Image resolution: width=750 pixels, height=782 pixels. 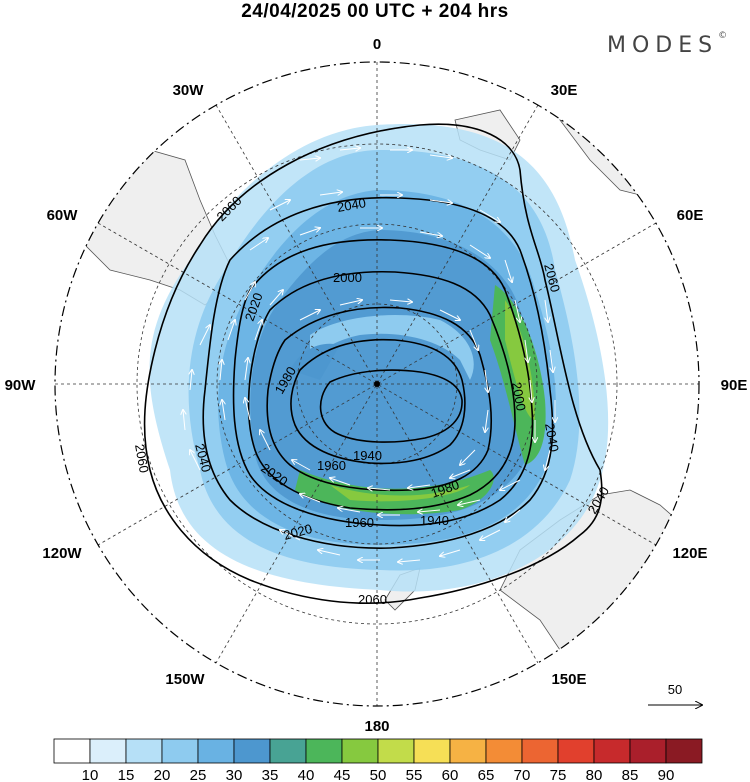 I want to click on colorbar-label: 45, so click(x=342, y=774).